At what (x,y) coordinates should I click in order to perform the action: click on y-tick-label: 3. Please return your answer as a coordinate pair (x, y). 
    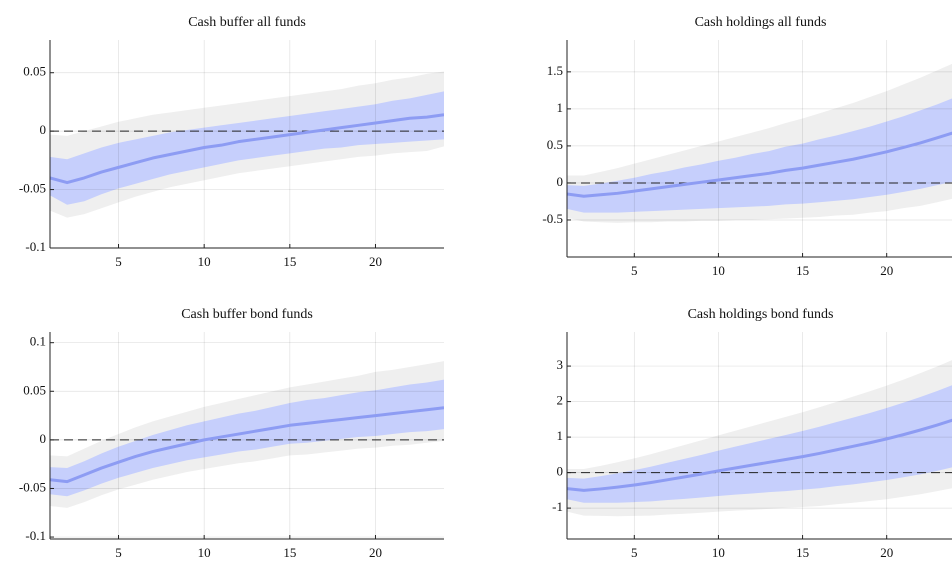
    Looking at the image, I should click on (560, 364).